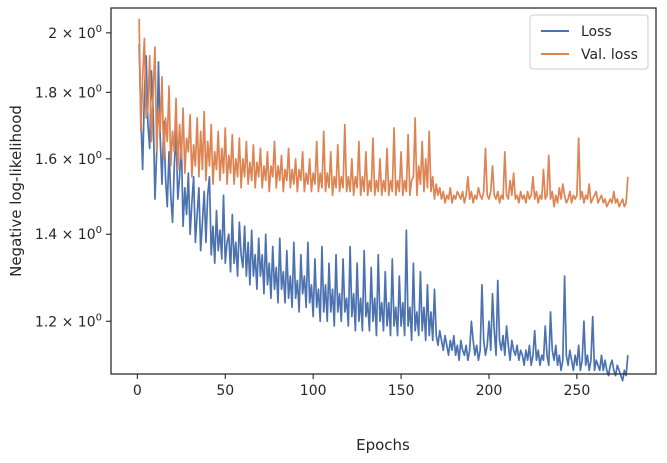 The width and height of the screenshot is (667, 463). Describe the element at coordinates (313, 391) in the screenshot. I see `x-tick-label: 100` at that location.